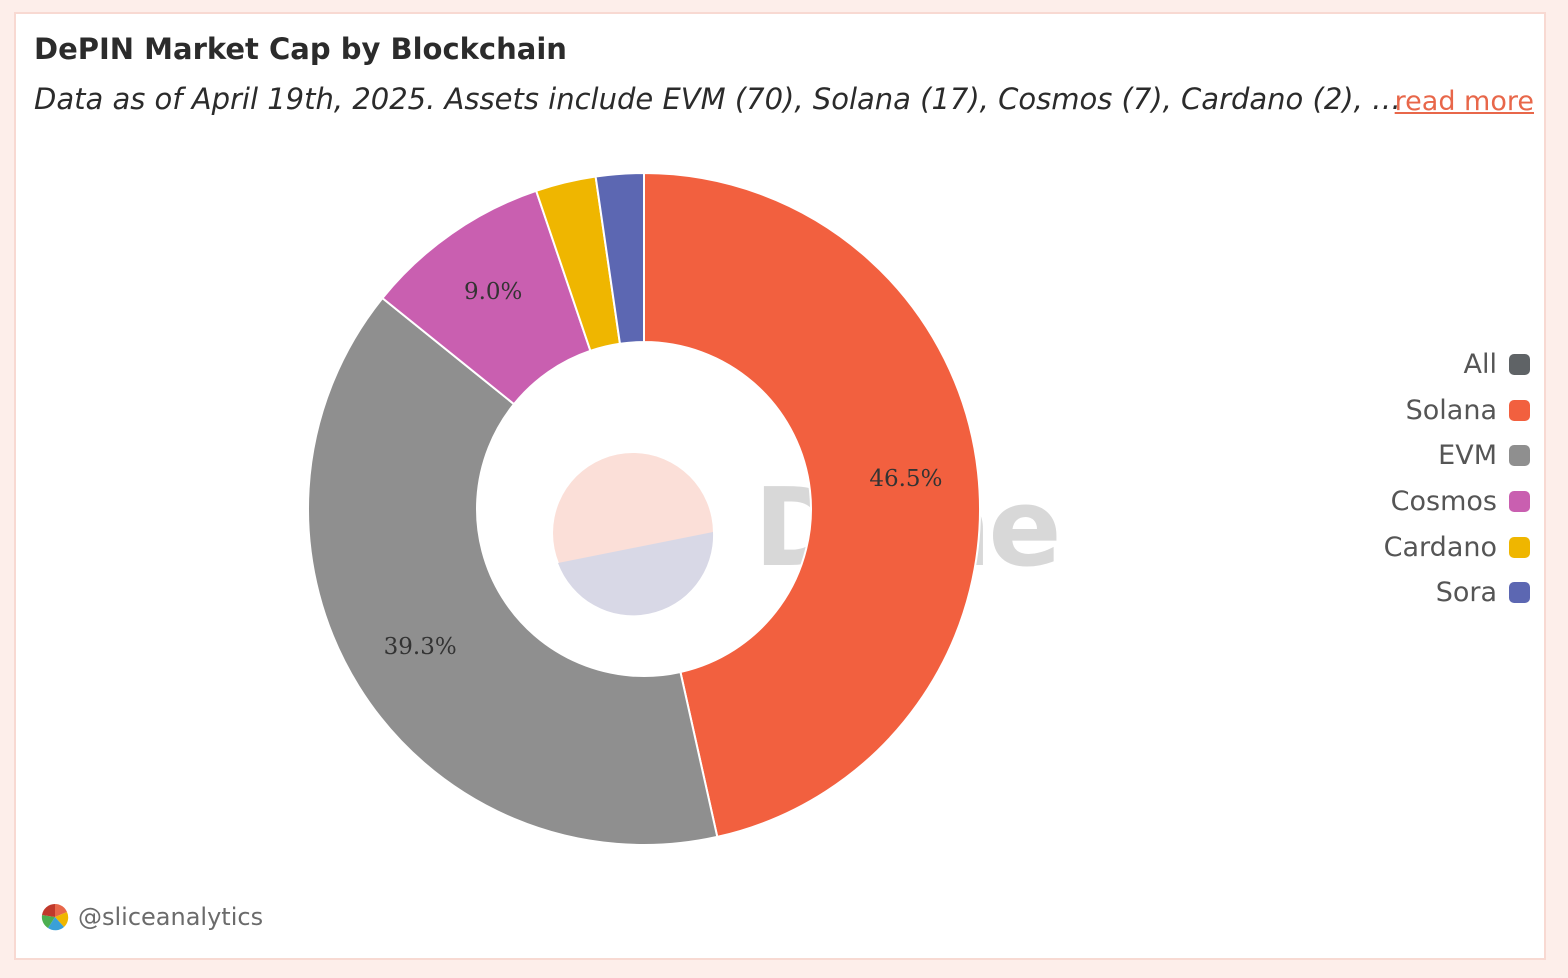  I want to click on slice-analytics-logo-icon, so click(55, 917).